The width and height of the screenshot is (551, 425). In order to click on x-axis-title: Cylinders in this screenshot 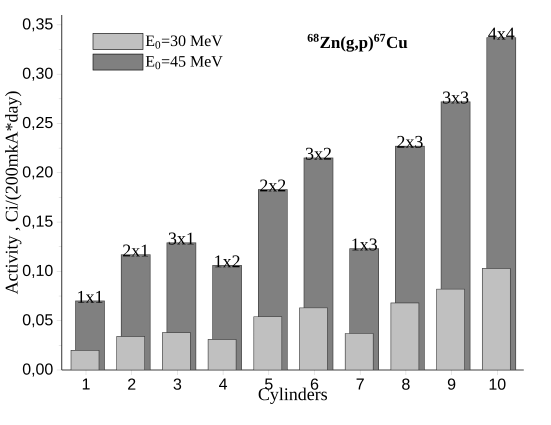, I will do `click(293, 396)`.